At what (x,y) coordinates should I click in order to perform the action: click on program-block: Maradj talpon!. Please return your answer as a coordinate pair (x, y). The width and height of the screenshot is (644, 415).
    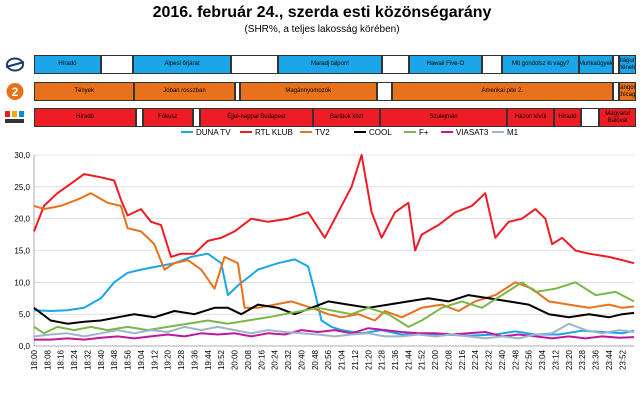
    Looking at the image, I should click on (330, 64).